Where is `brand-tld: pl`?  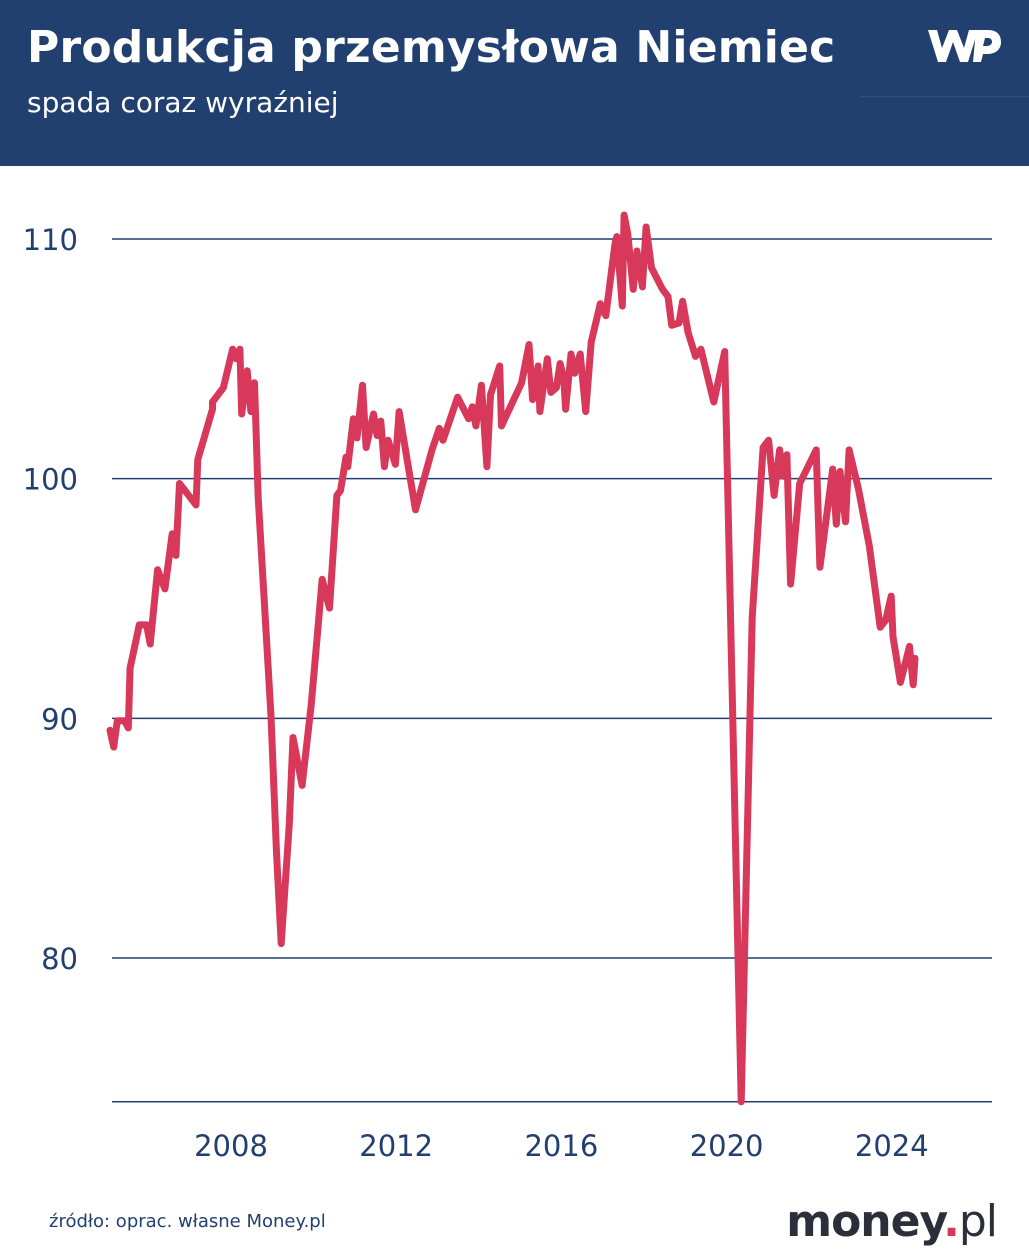
brand-tld: pl is located at coordinates (978, 1221).